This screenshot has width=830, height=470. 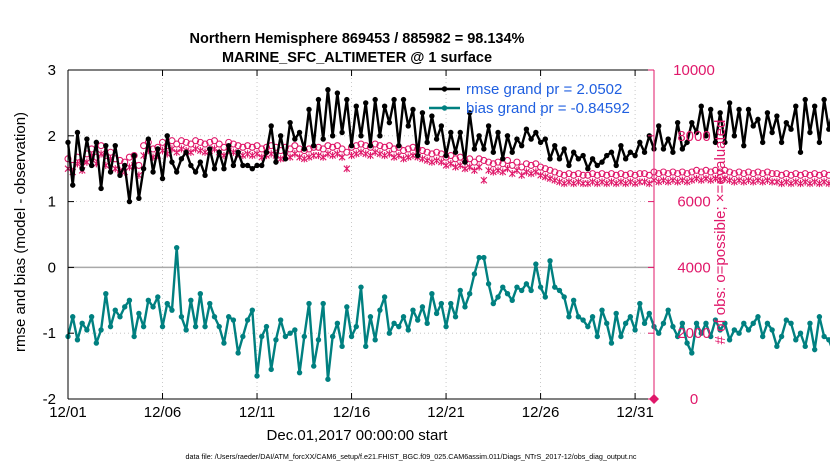 What do you see at coordinates (694, 399) in the screenshot?
I see `y-tick-label-right: 0` at bounding box center [694, 399].